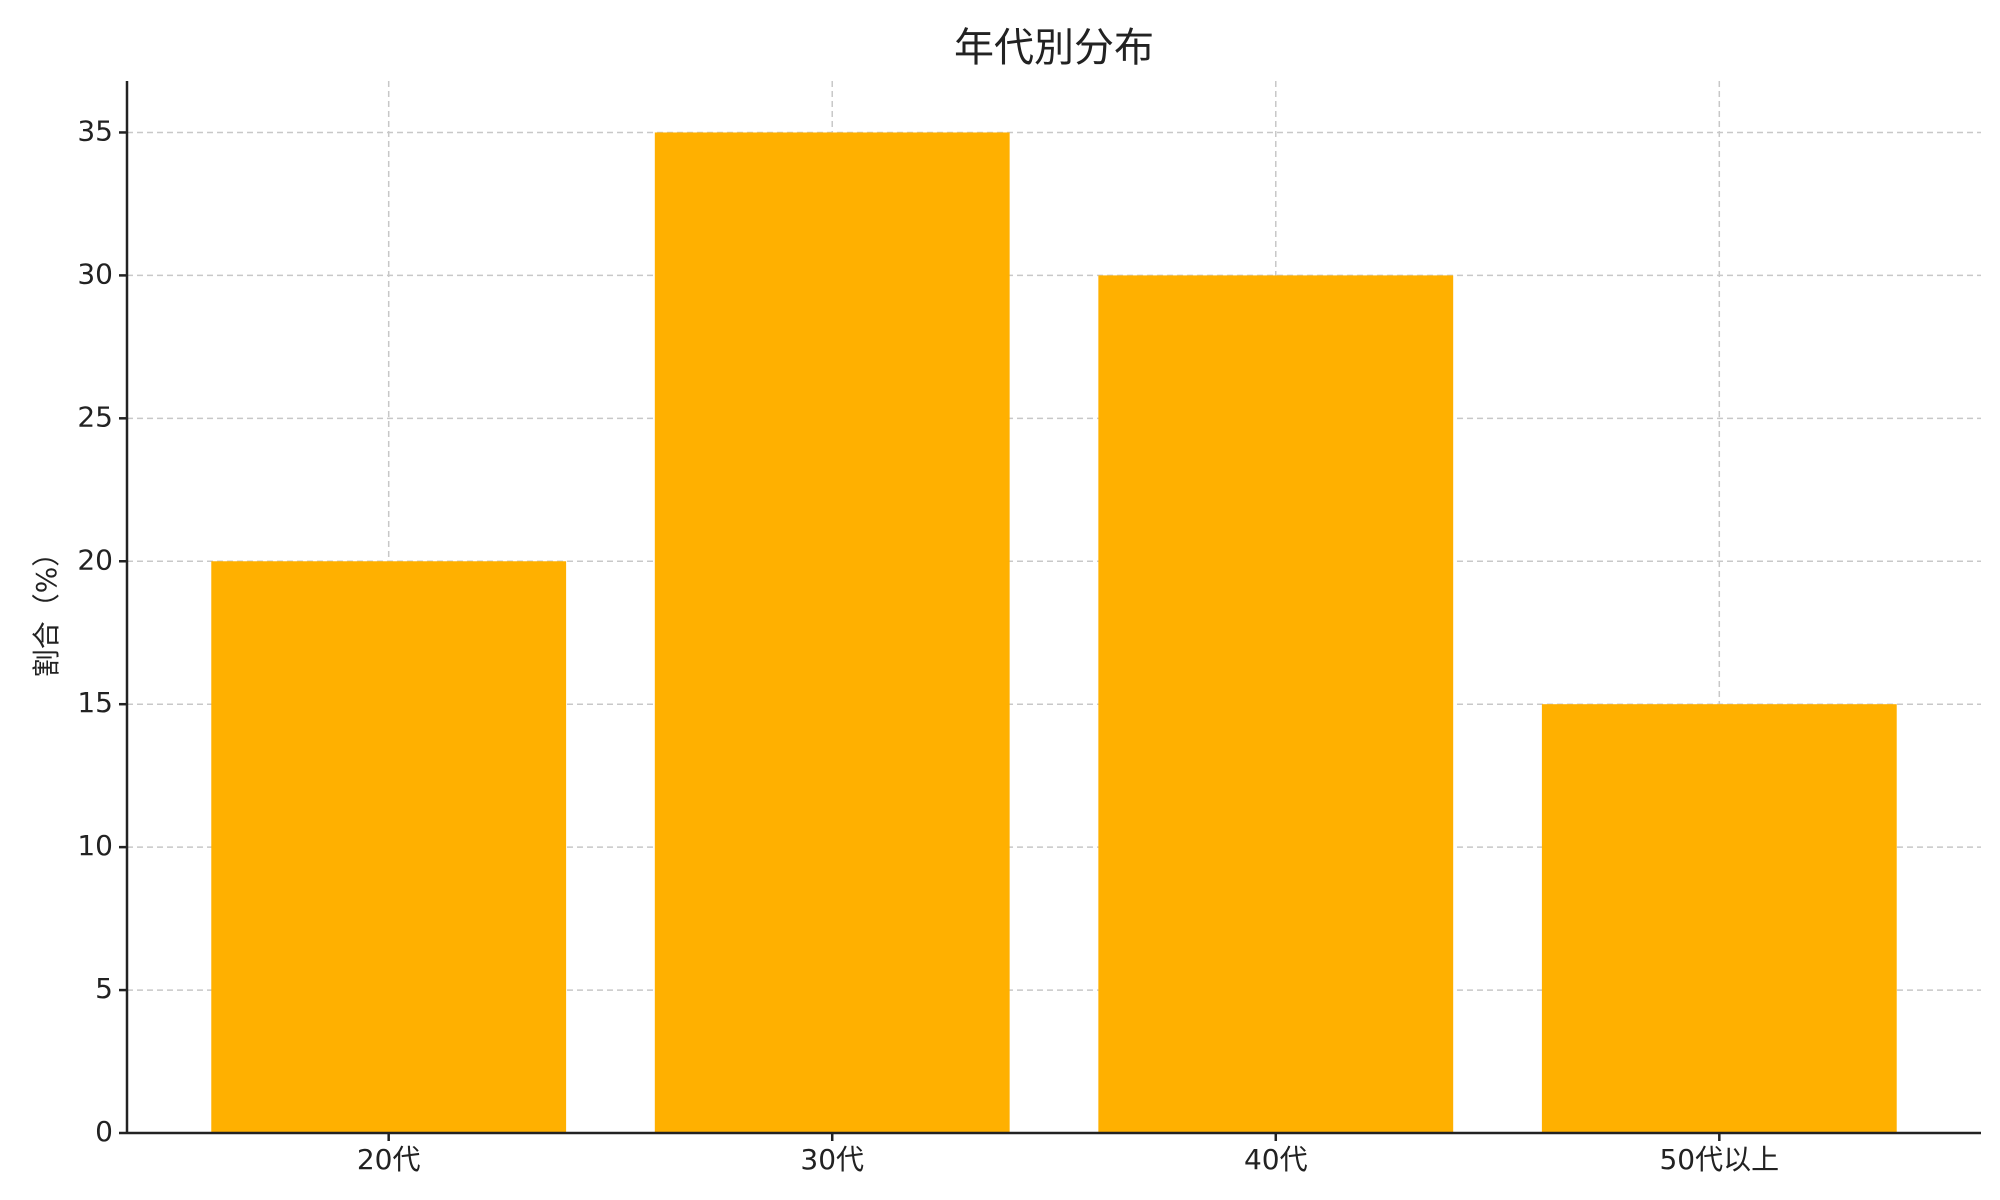 This screenshot has height=1200, width=2000. What do you see at coordinates (104, 1131) in the screenshot?
I see `y-tick-label: 0` at bounding box center [104, 1131].